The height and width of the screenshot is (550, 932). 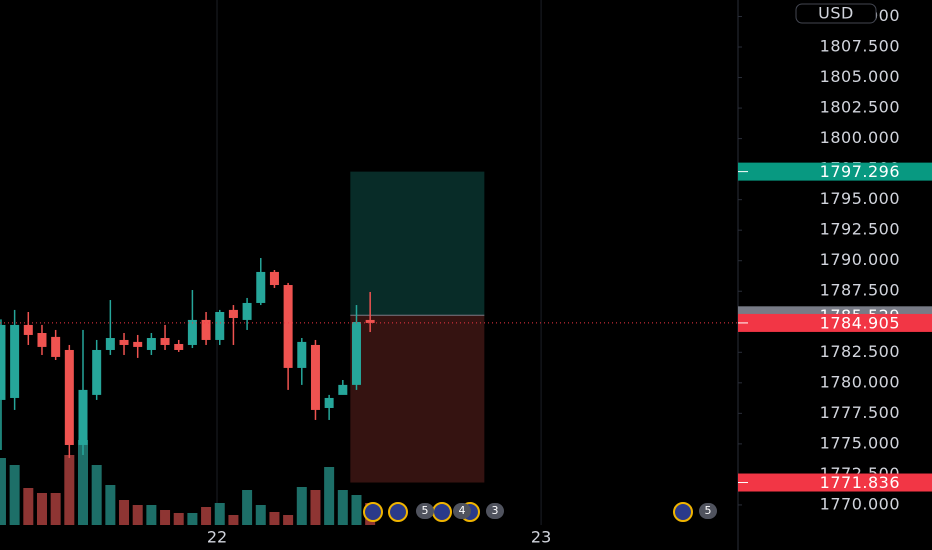 I want to click on price-label: 1784.905, so click(x=860, y=322).